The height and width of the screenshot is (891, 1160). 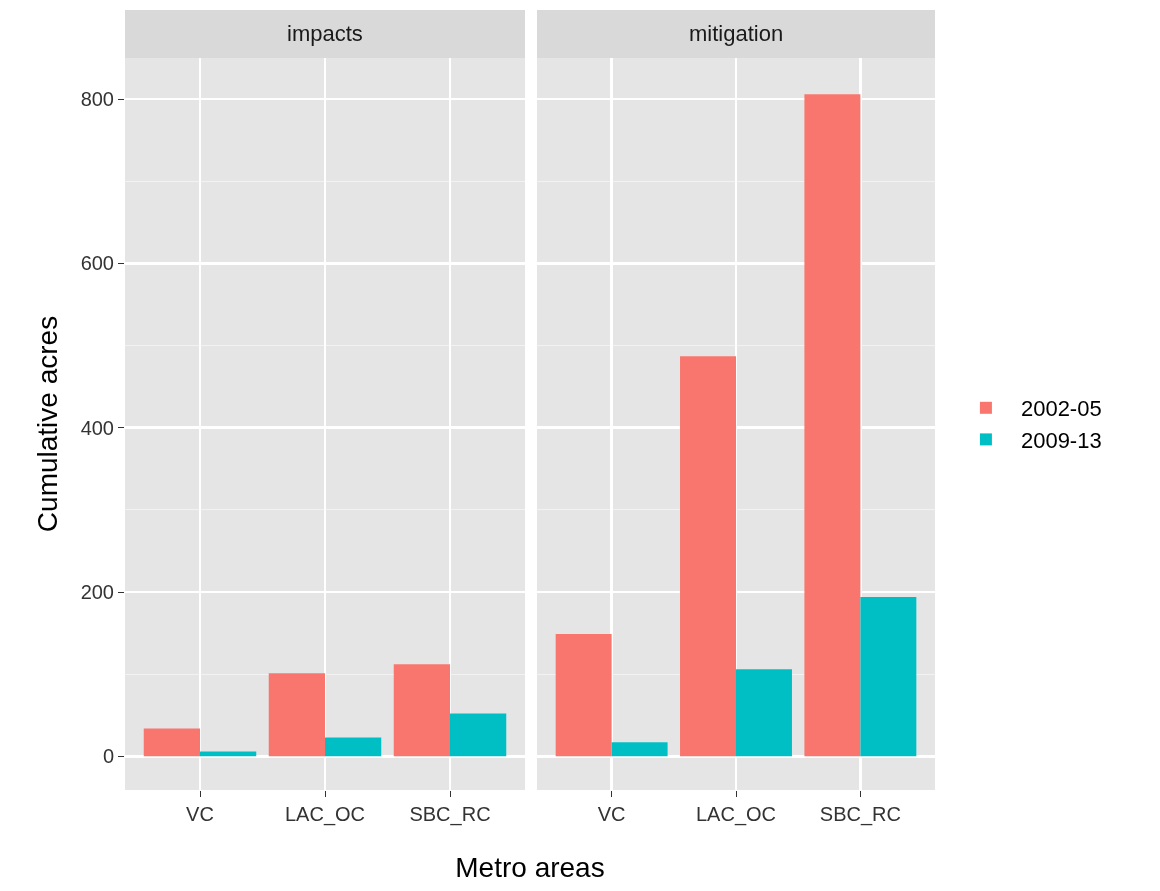 What do you see at coordinates (530, 868) in the screenshot?
I see `x-axis-title: Metro areas` at bounding box center [530, 868].